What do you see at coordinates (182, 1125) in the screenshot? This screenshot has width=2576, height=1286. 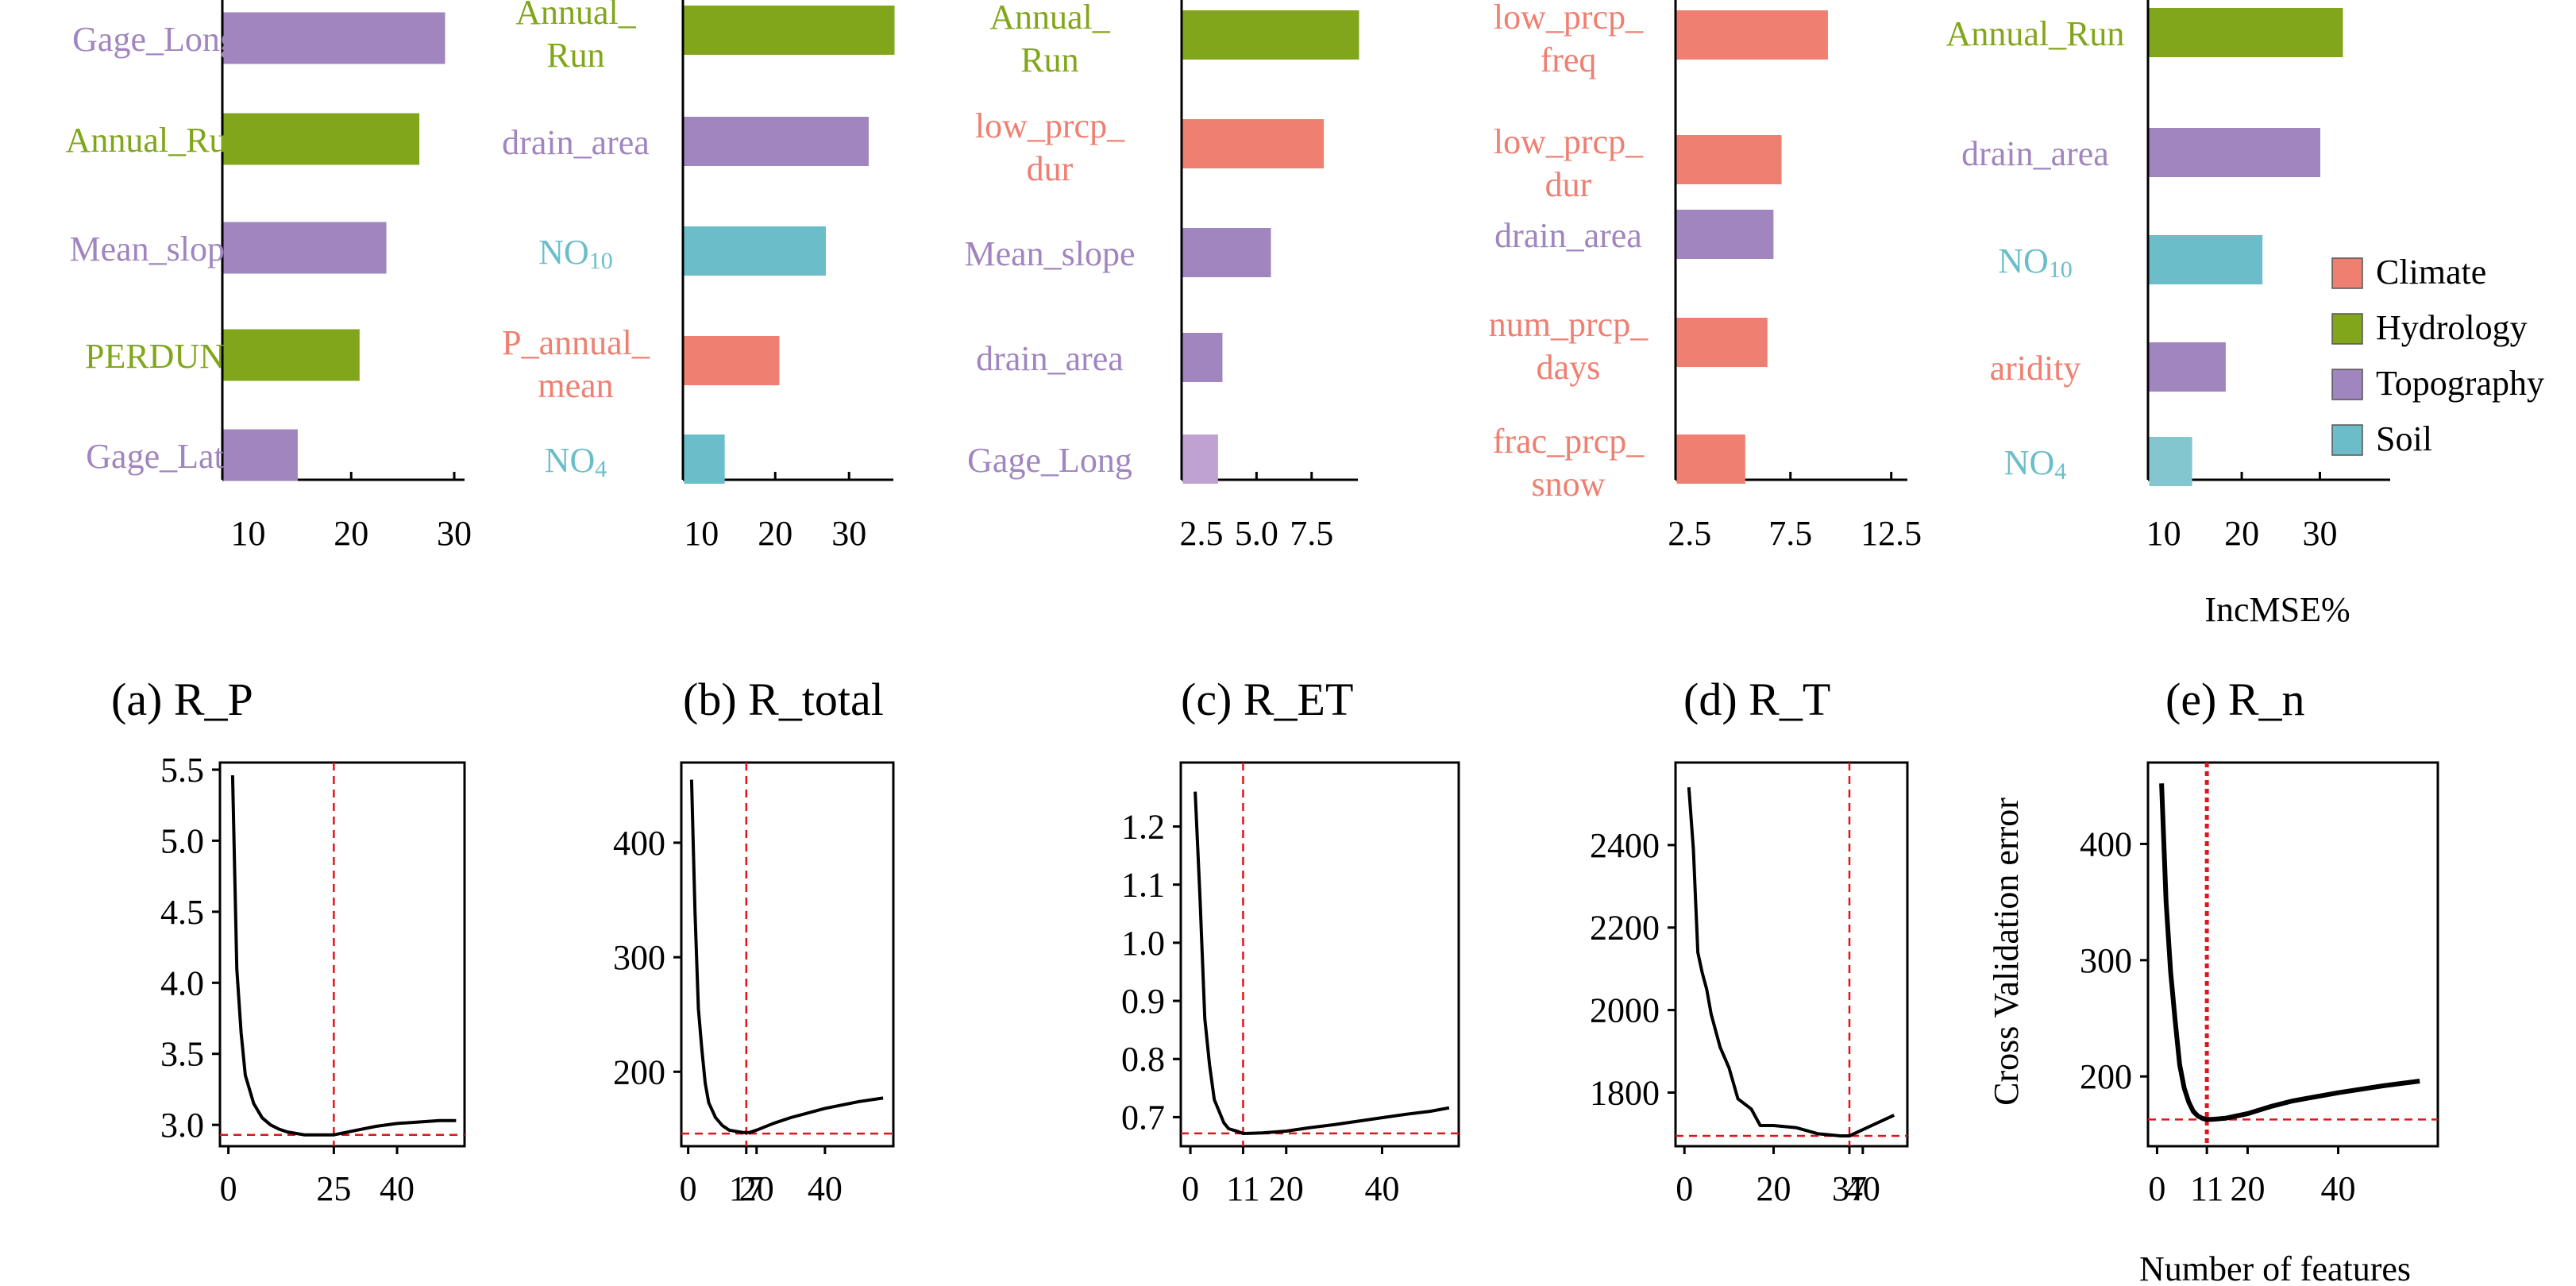 I see `y-tick-label: 3.0` at bounding box center [182, 1125].